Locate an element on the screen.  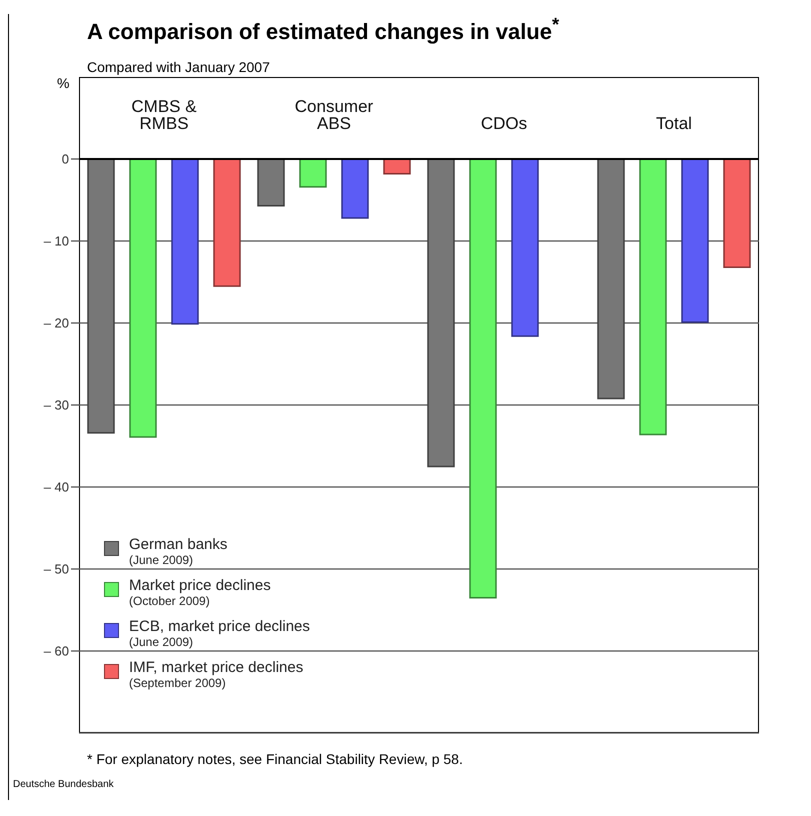
y-tick-label: – 40 is located at coordinates (56, 487).